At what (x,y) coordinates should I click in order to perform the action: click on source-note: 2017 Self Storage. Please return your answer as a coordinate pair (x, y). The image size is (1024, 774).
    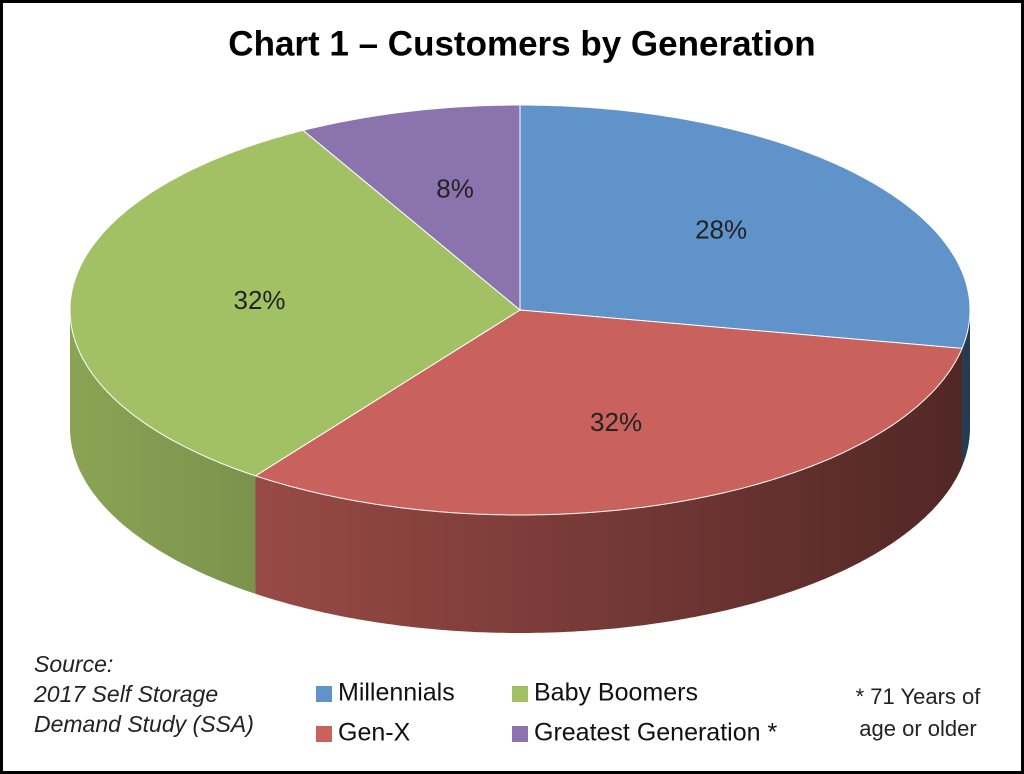
    Looking at the image, I should click on (125, 694).